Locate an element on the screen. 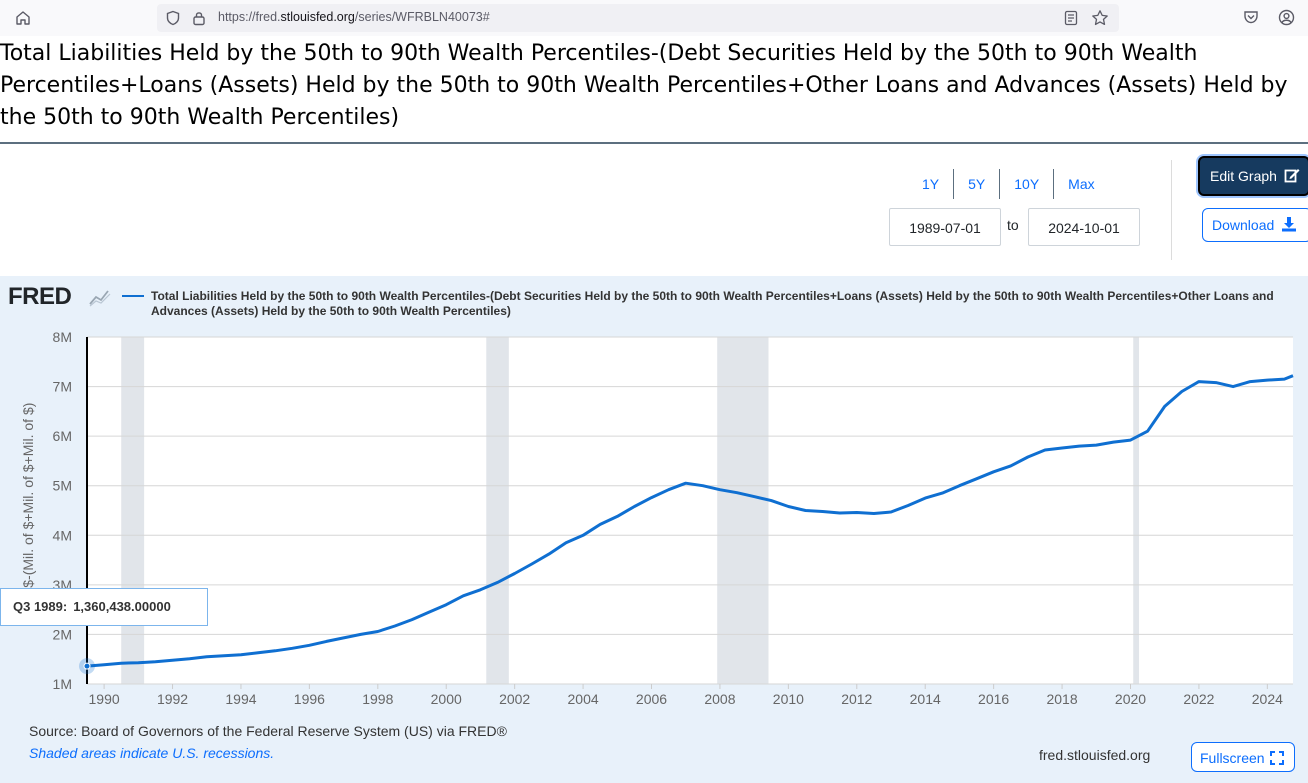  y-tick-label: 2M is located at coordinates (62, 634).